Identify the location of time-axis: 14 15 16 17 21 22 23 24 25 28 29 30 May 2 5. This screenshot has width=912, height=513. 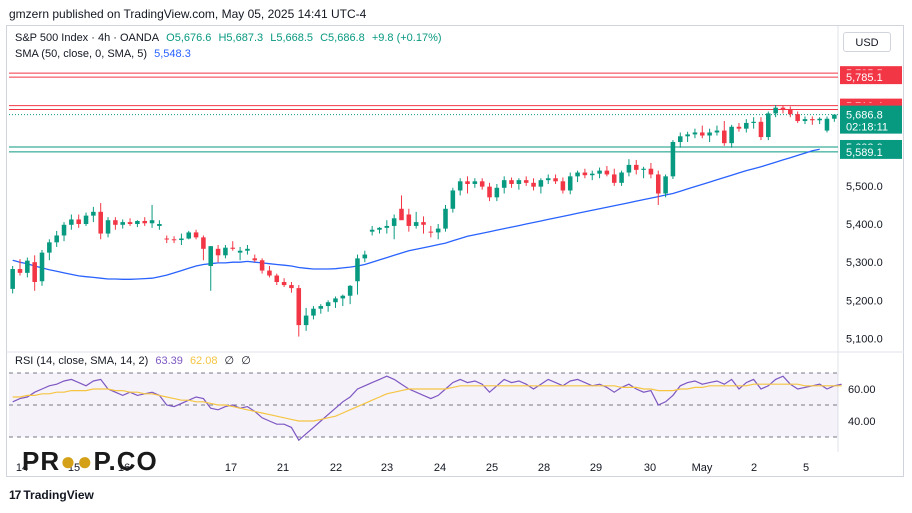
(412, 468).